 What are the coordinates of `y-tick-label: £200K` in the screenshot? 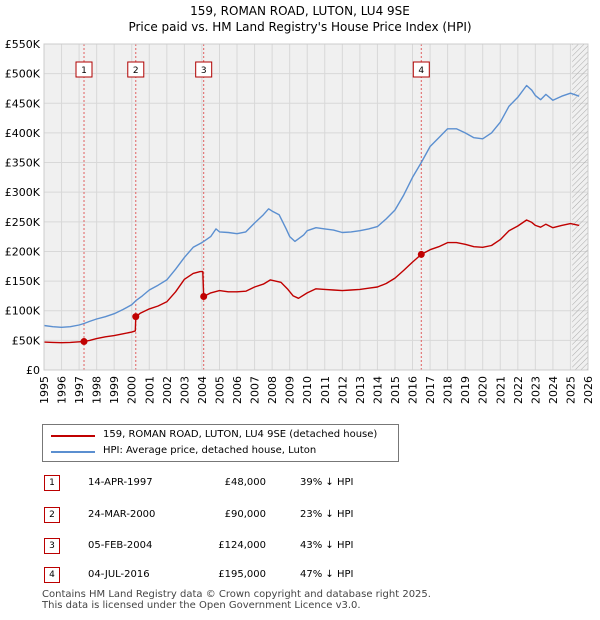 It's located at (23, 251).